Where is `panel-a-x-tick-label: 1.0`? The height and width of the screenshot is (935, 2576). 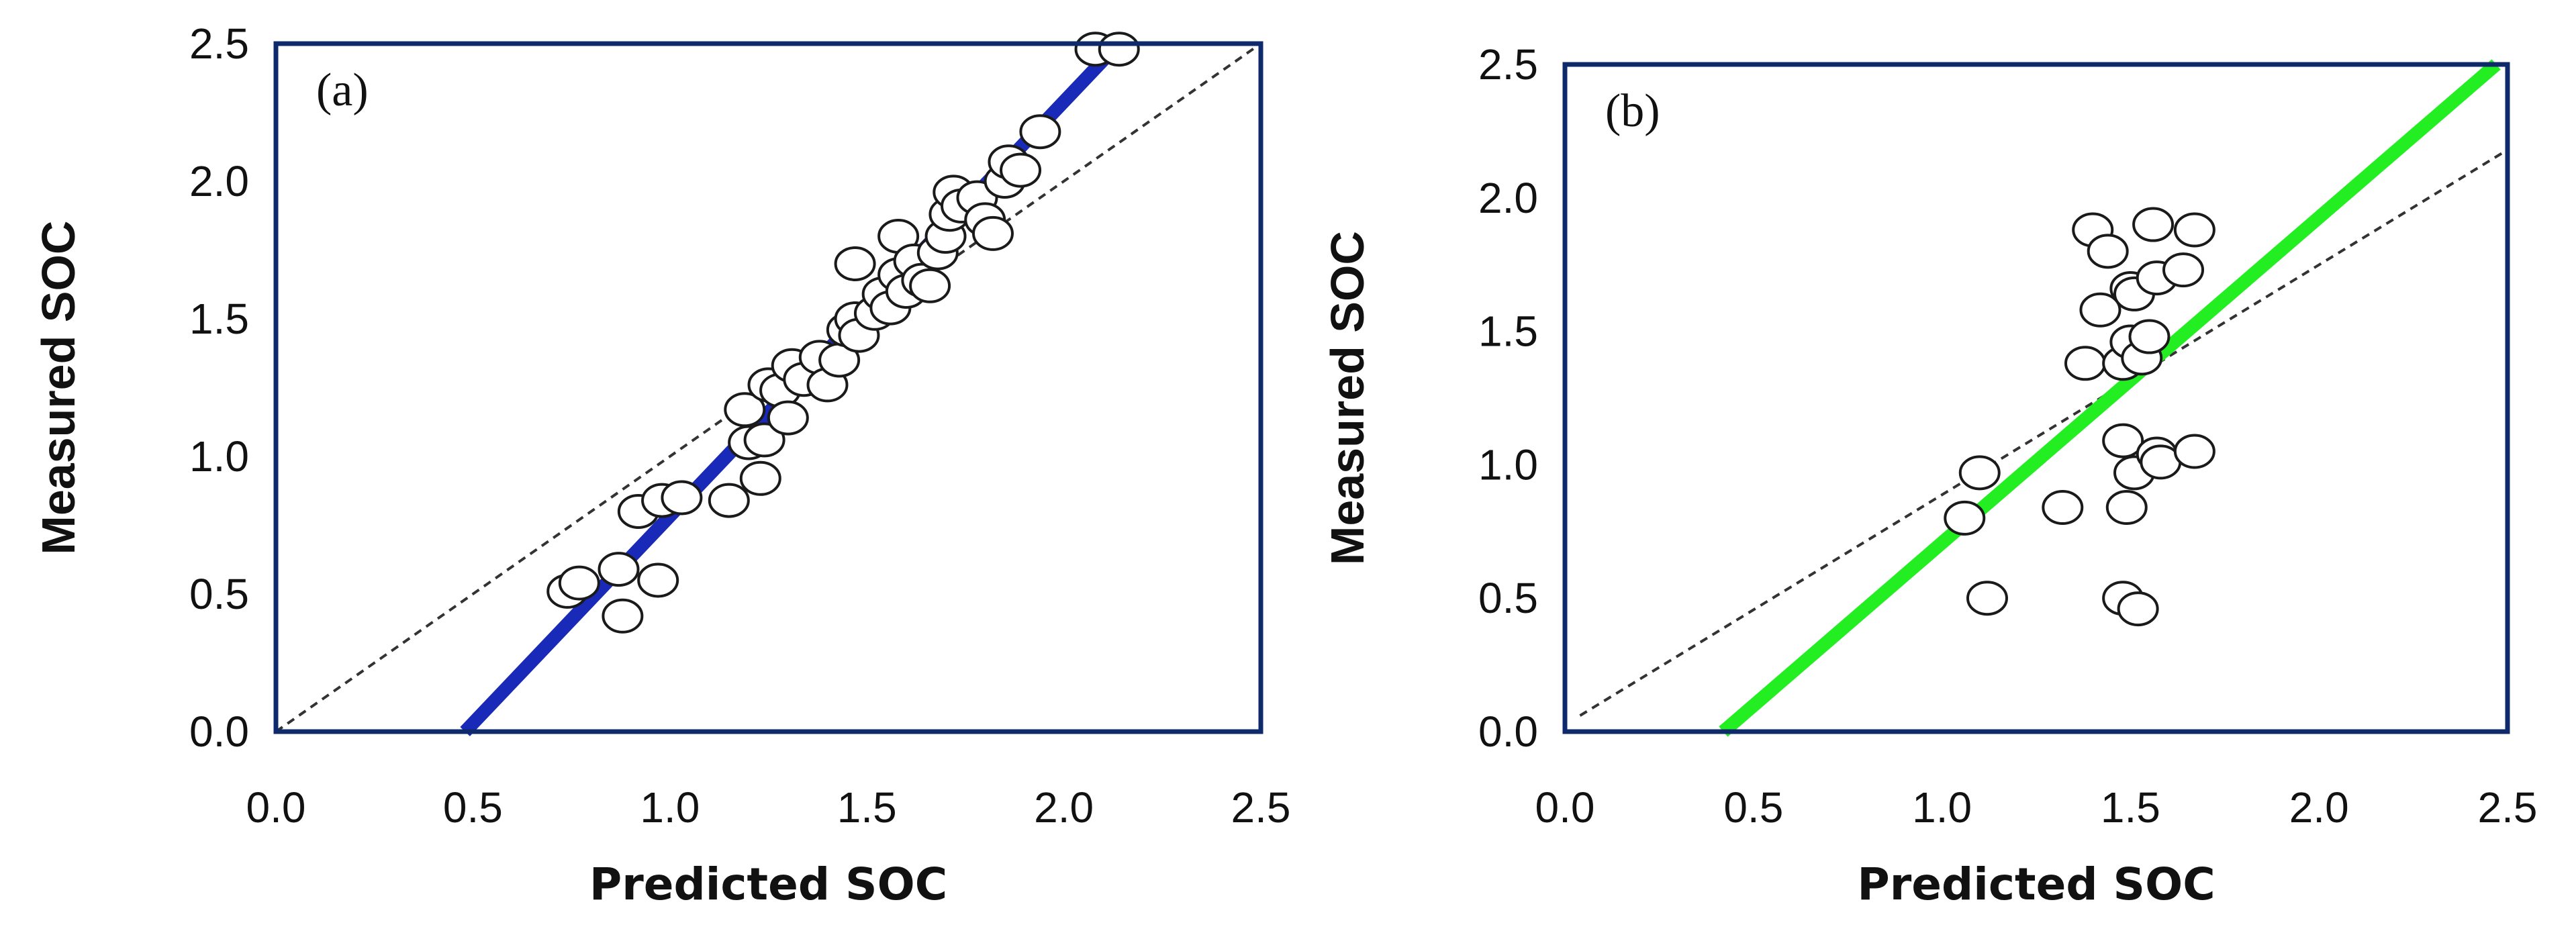
panel-a-x-tick-label: 1.0 is located at coordinates (670, 807).